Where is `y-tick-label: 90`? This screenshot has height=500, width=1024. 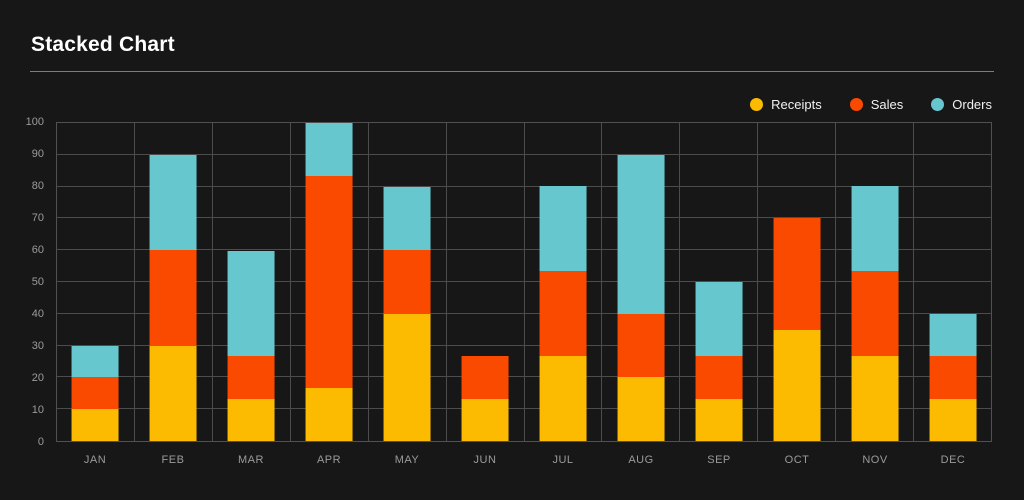 y-tick-label: 90 is located at coordinates (37, 154).